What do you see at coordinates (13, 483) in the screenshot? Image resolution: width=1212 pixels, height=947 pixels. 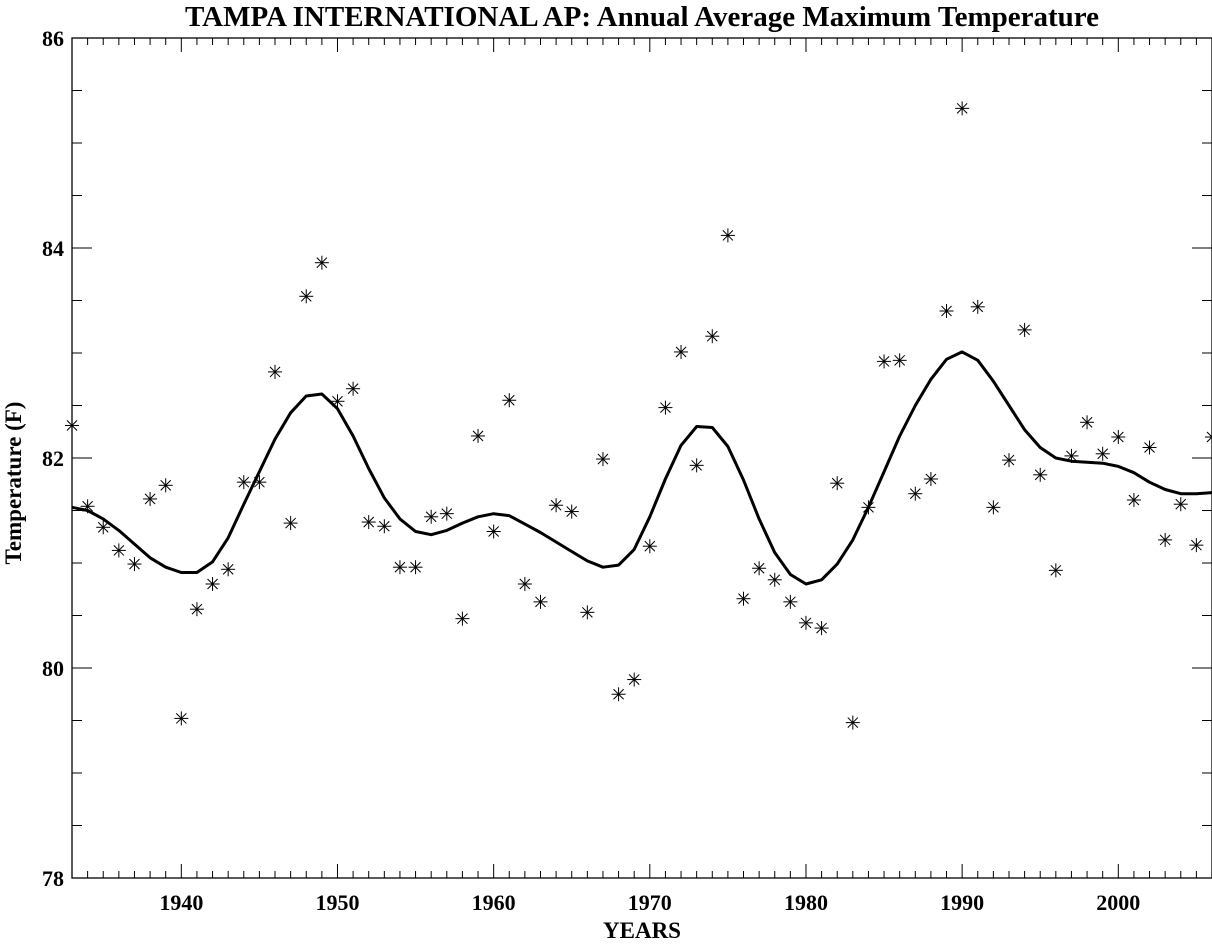 I see `y-axis-label: Temperature (F)` at bounding box center [13, 483].